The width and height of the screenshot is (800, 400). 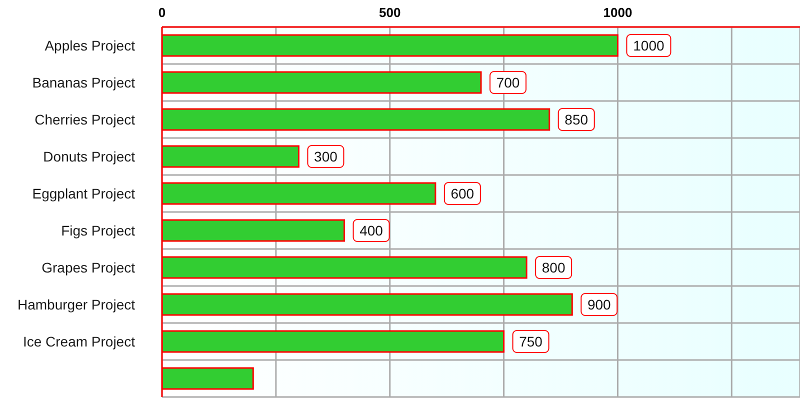 What do you see at coordinates (372, 230) in the screenshot?
I see `data-label: 400` at bounding box center [372, 230].